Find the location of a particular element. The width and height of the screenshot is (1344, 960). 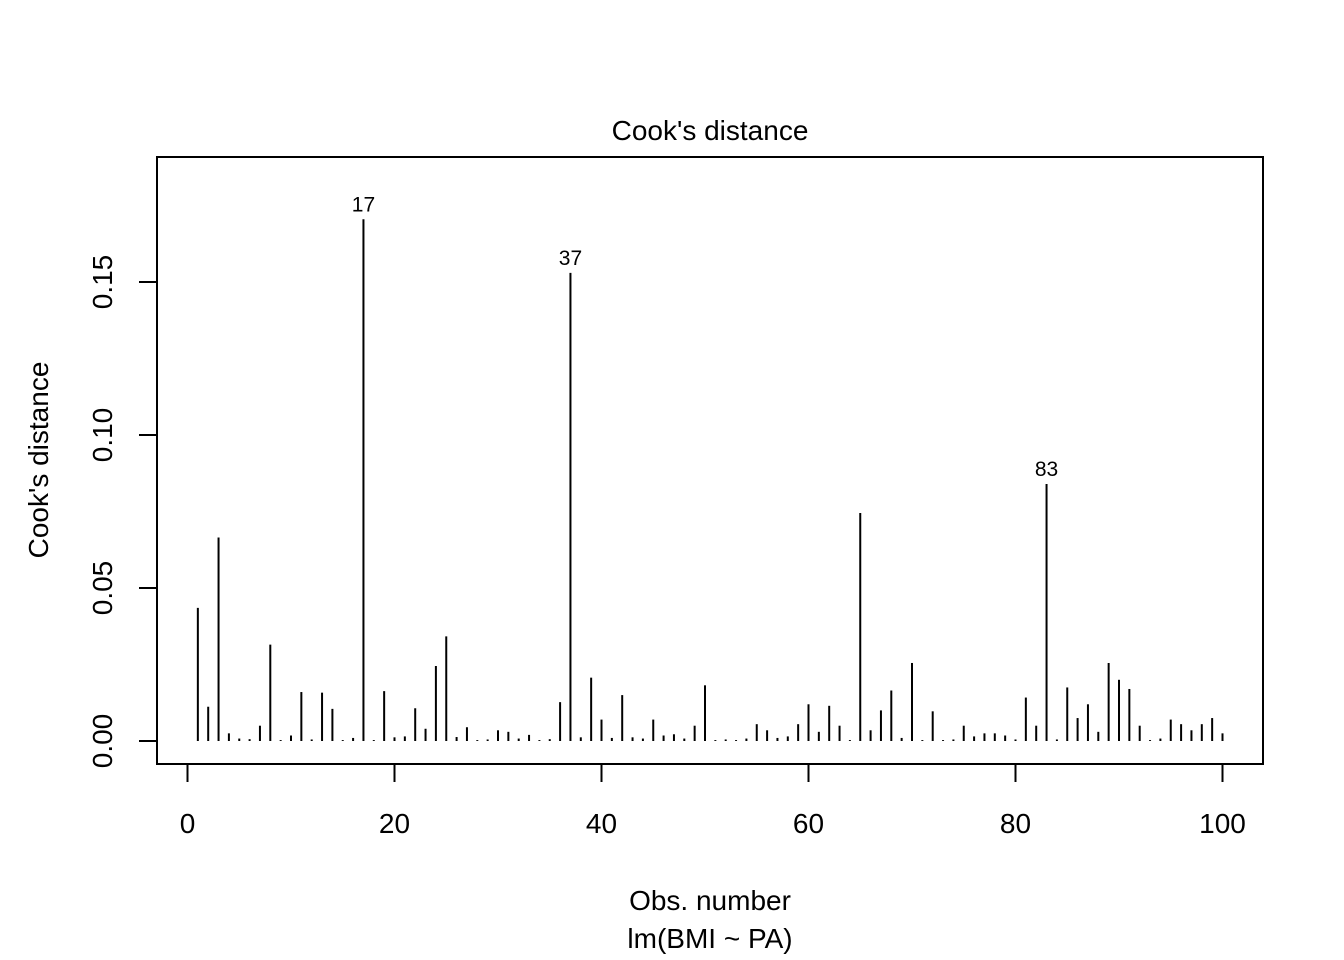

point-label-37: 37 is located at coordinates (570, 258).